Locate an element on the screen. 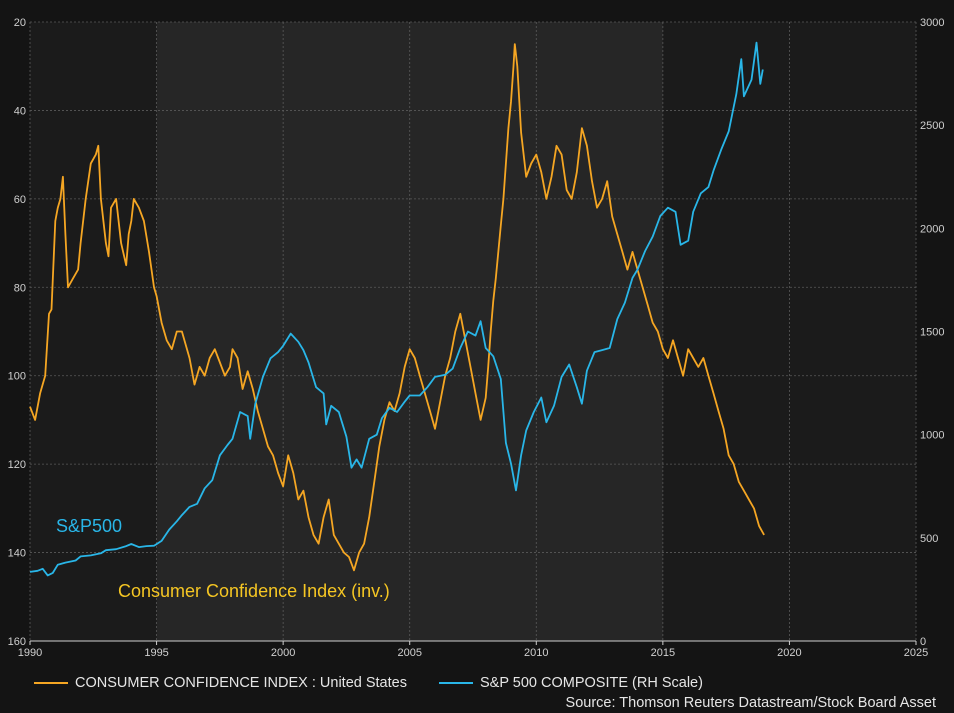 The height and width of the screenshot is (713, 954). x-tick-label: 2005 is located at coordinates (409, 653).